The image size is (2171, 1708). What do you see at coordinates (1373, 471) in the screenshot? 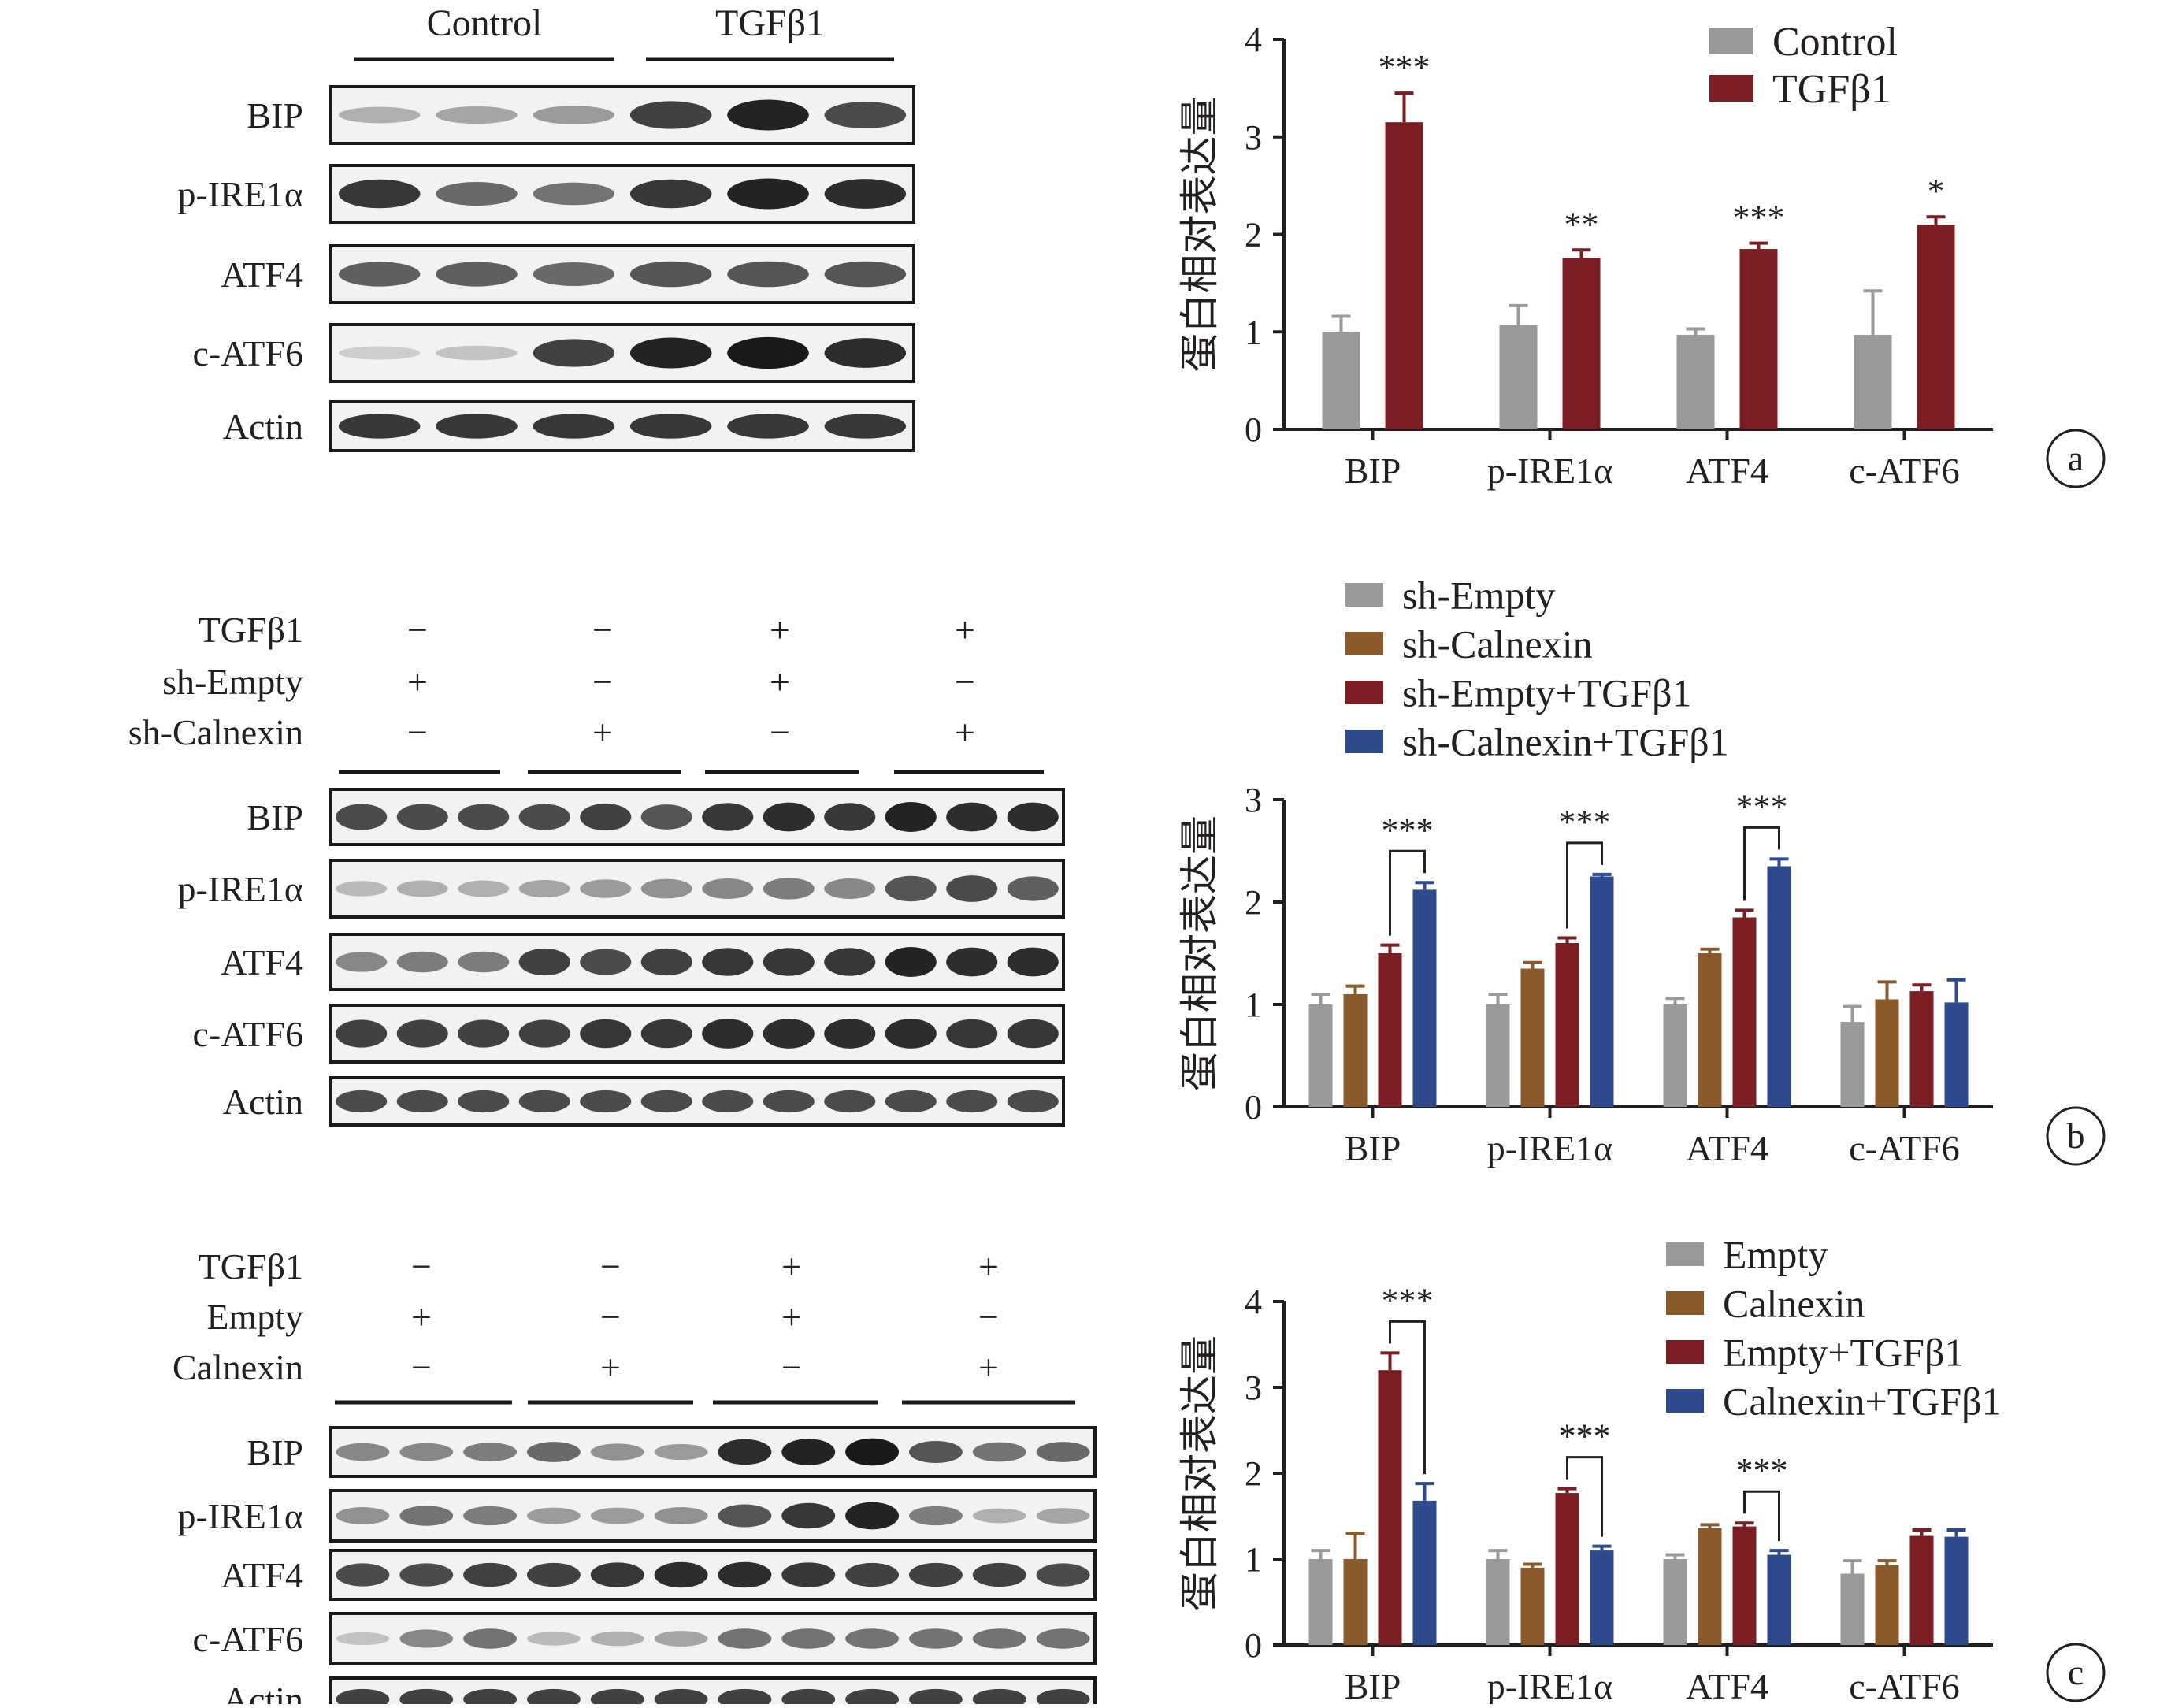
I see `x-tick-label: BIP` at bounding box center [1373, 471].